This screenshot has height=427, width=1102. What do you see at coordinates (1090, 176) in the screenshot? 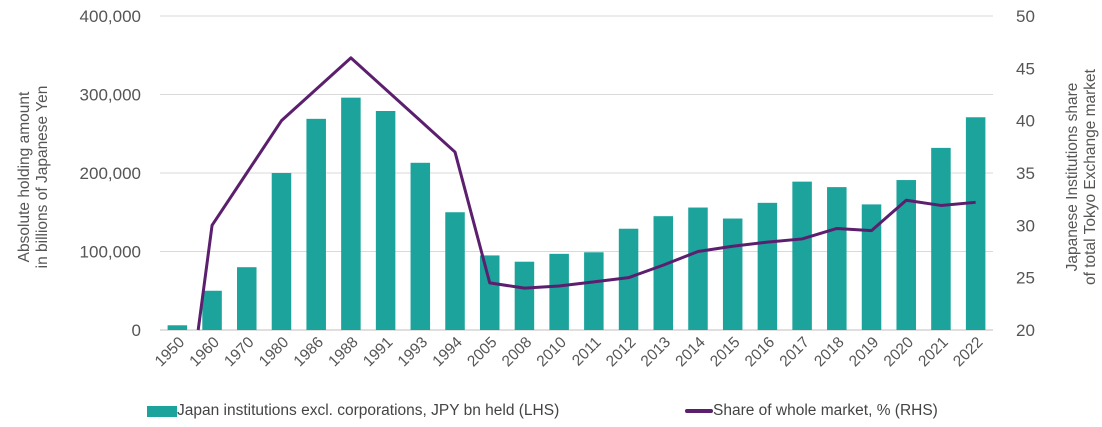
I see `right-axis-title-line2: of total Tokyo Exchange market` at bounding box center [1090, 176].